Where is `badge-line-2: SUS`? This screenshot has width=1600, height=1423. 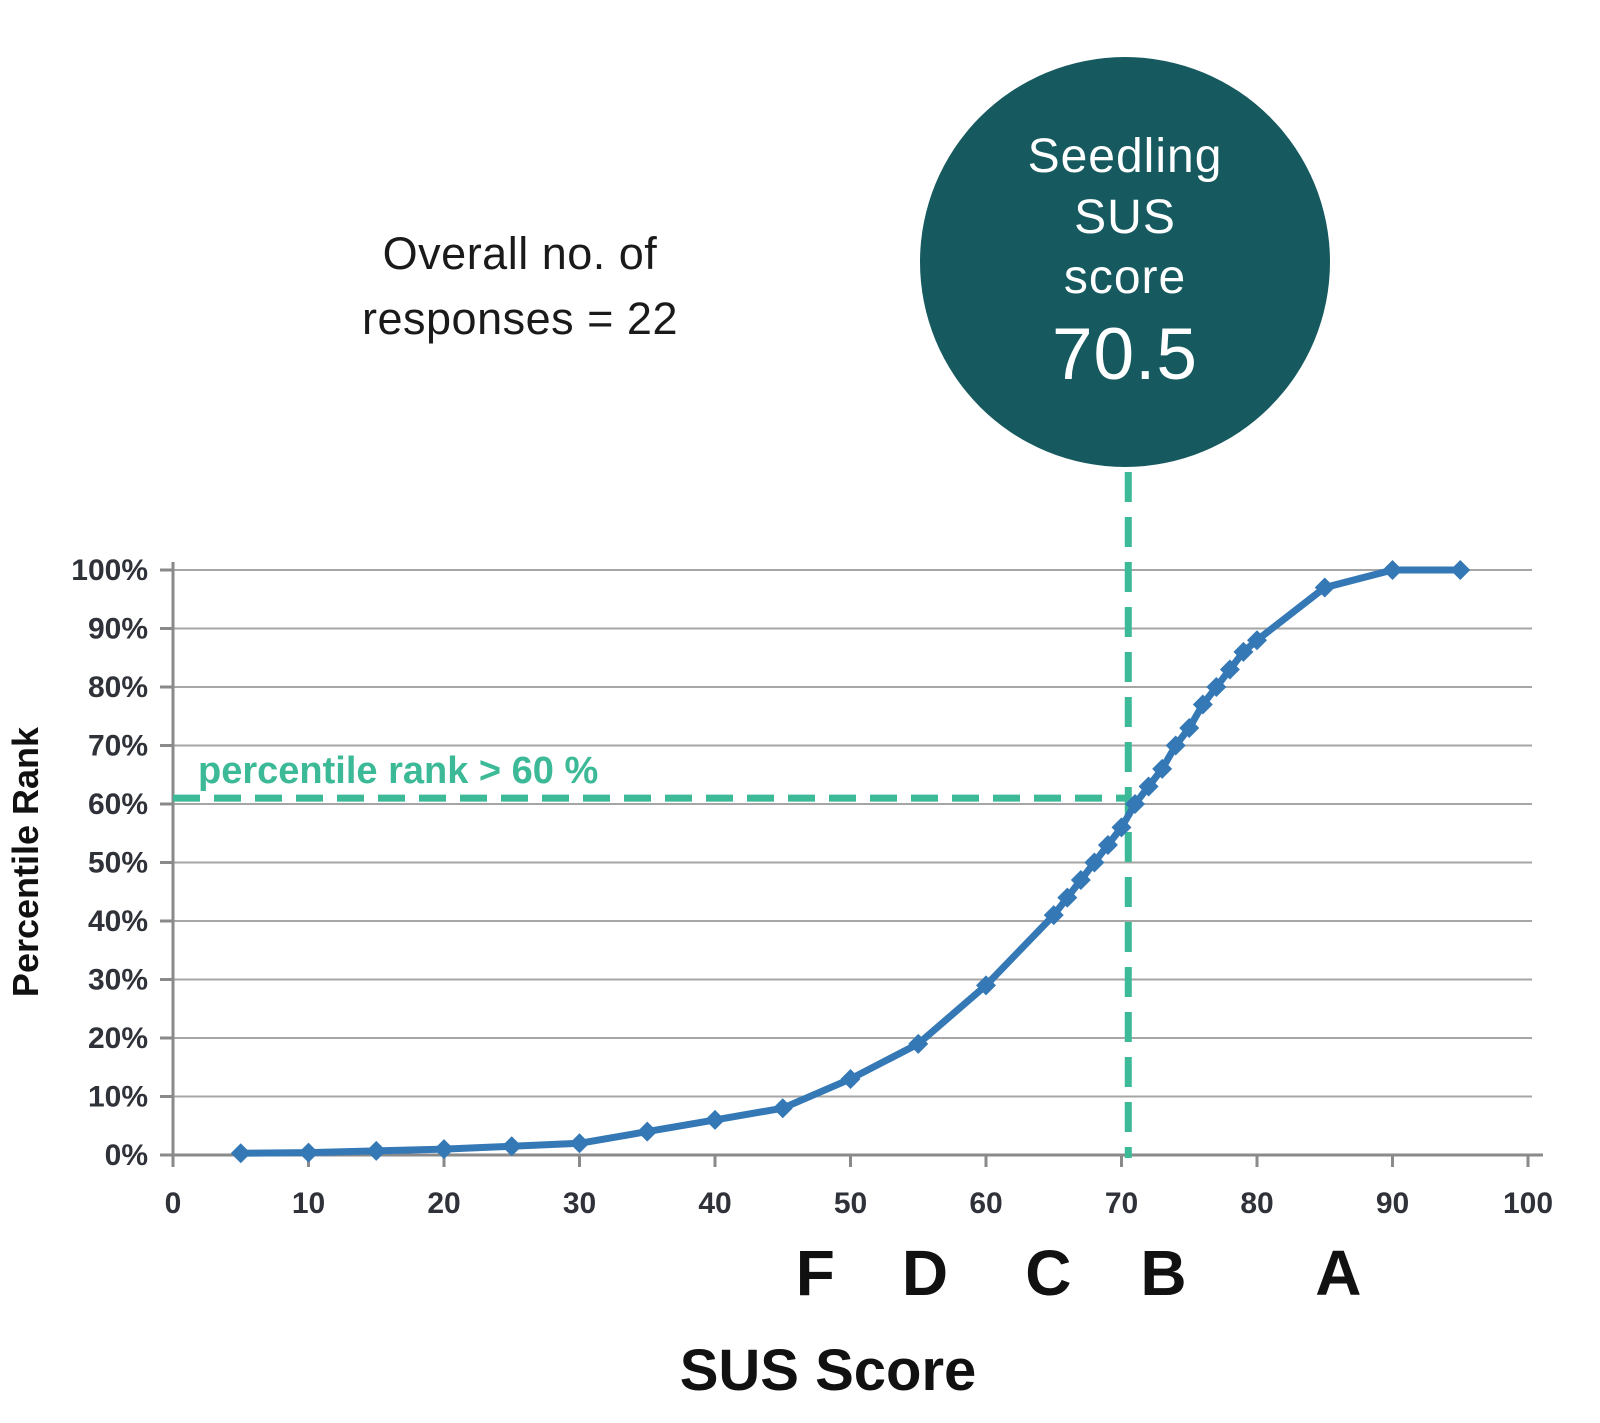
badge-line-2: SUS is located at coordinates (1125, 217).